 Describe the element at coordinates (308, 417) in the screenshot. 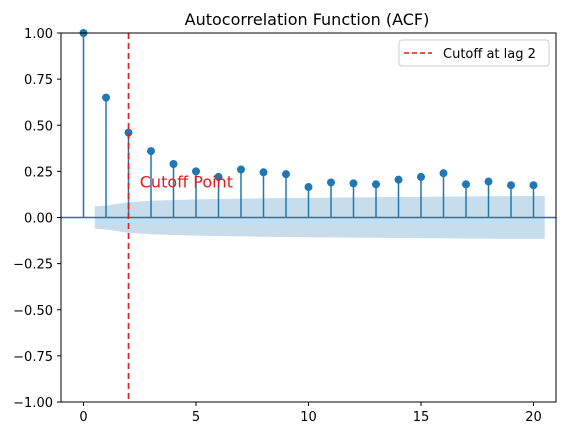

I see `x-tick-label: 10` at that location.